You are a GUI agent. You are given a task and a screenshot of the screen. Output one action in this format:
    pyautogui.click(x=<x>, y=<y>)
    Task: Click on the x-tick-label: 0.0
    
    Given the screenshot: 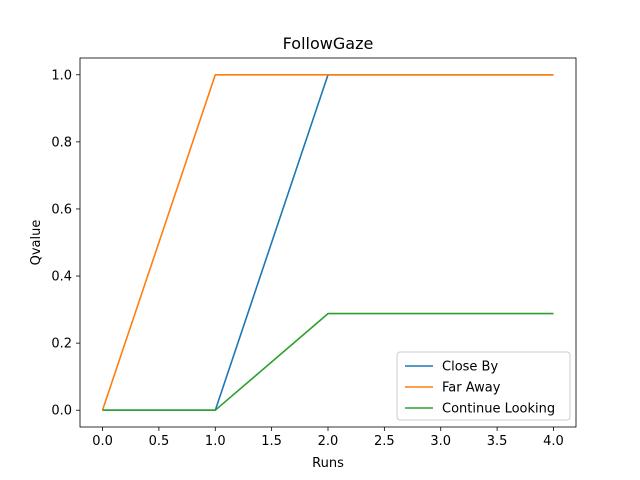 What is the action you would take?
    pyautogui.click(x=102, y=441)
    